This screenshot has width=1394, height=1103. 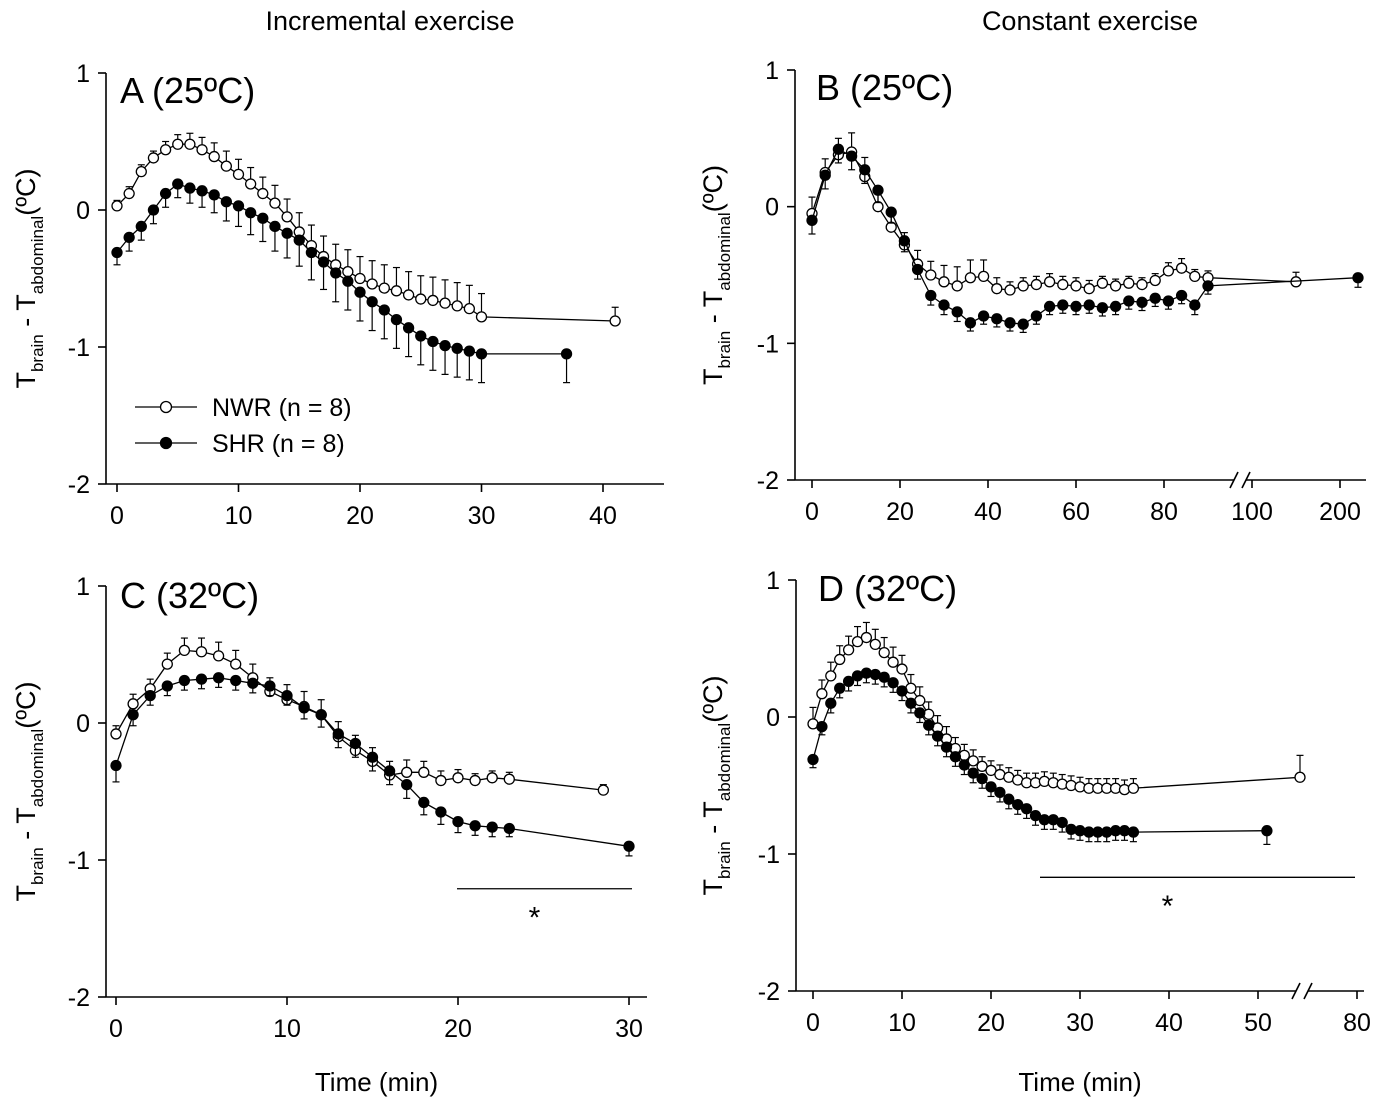 What do you see at coordinates (282, 408) in the screenshot?
I see `legend-open-label: NWR (n = 8)` at bounding box center [282, 408].